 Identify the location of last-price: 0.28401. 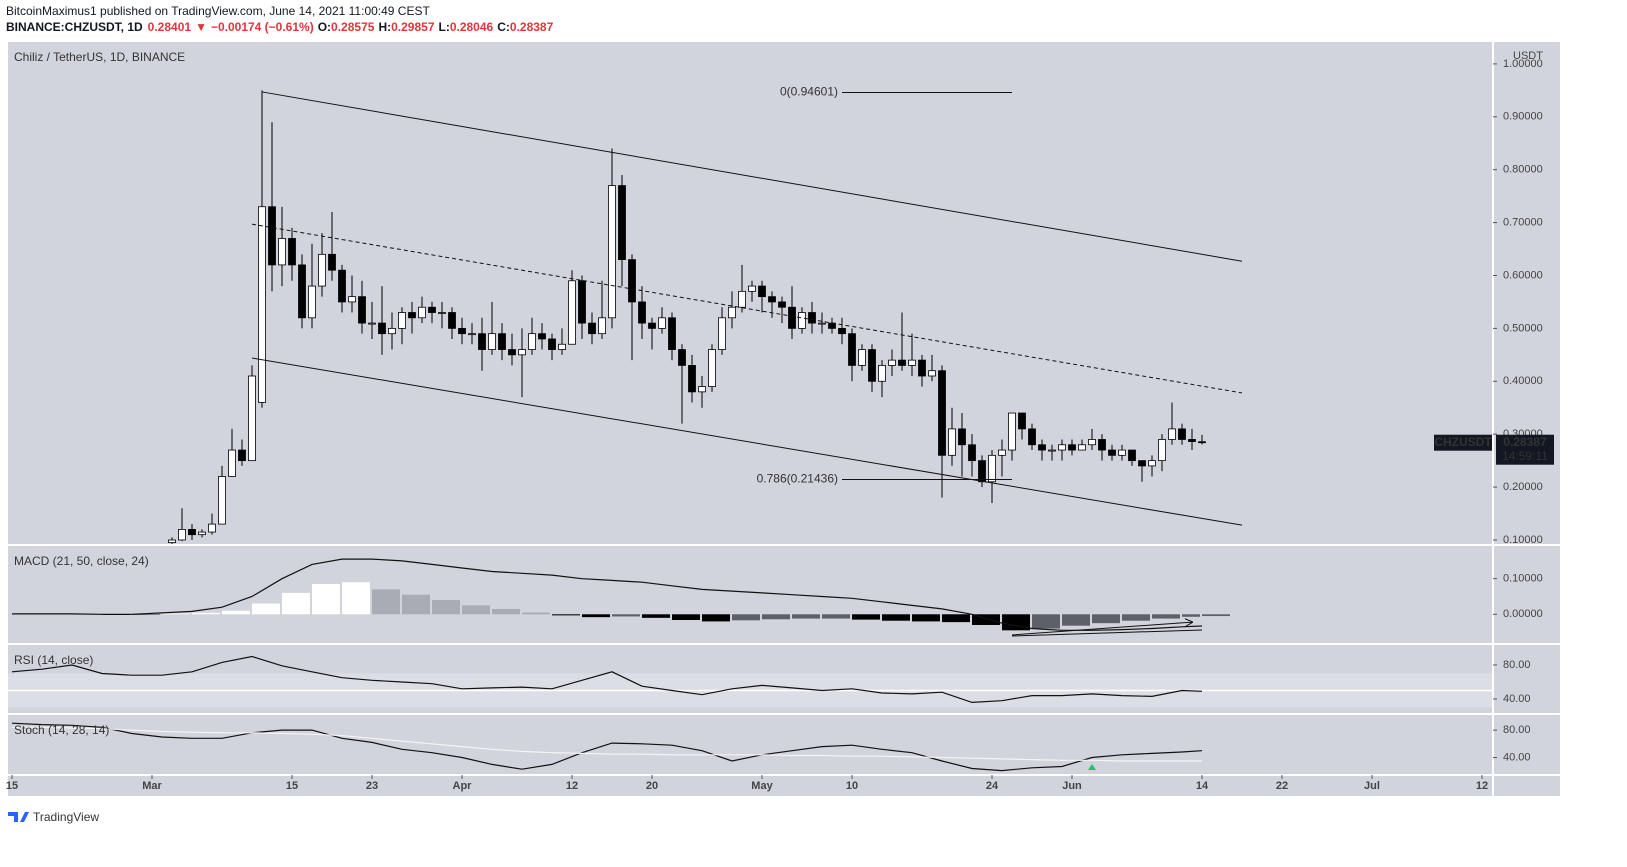
(170, 27).